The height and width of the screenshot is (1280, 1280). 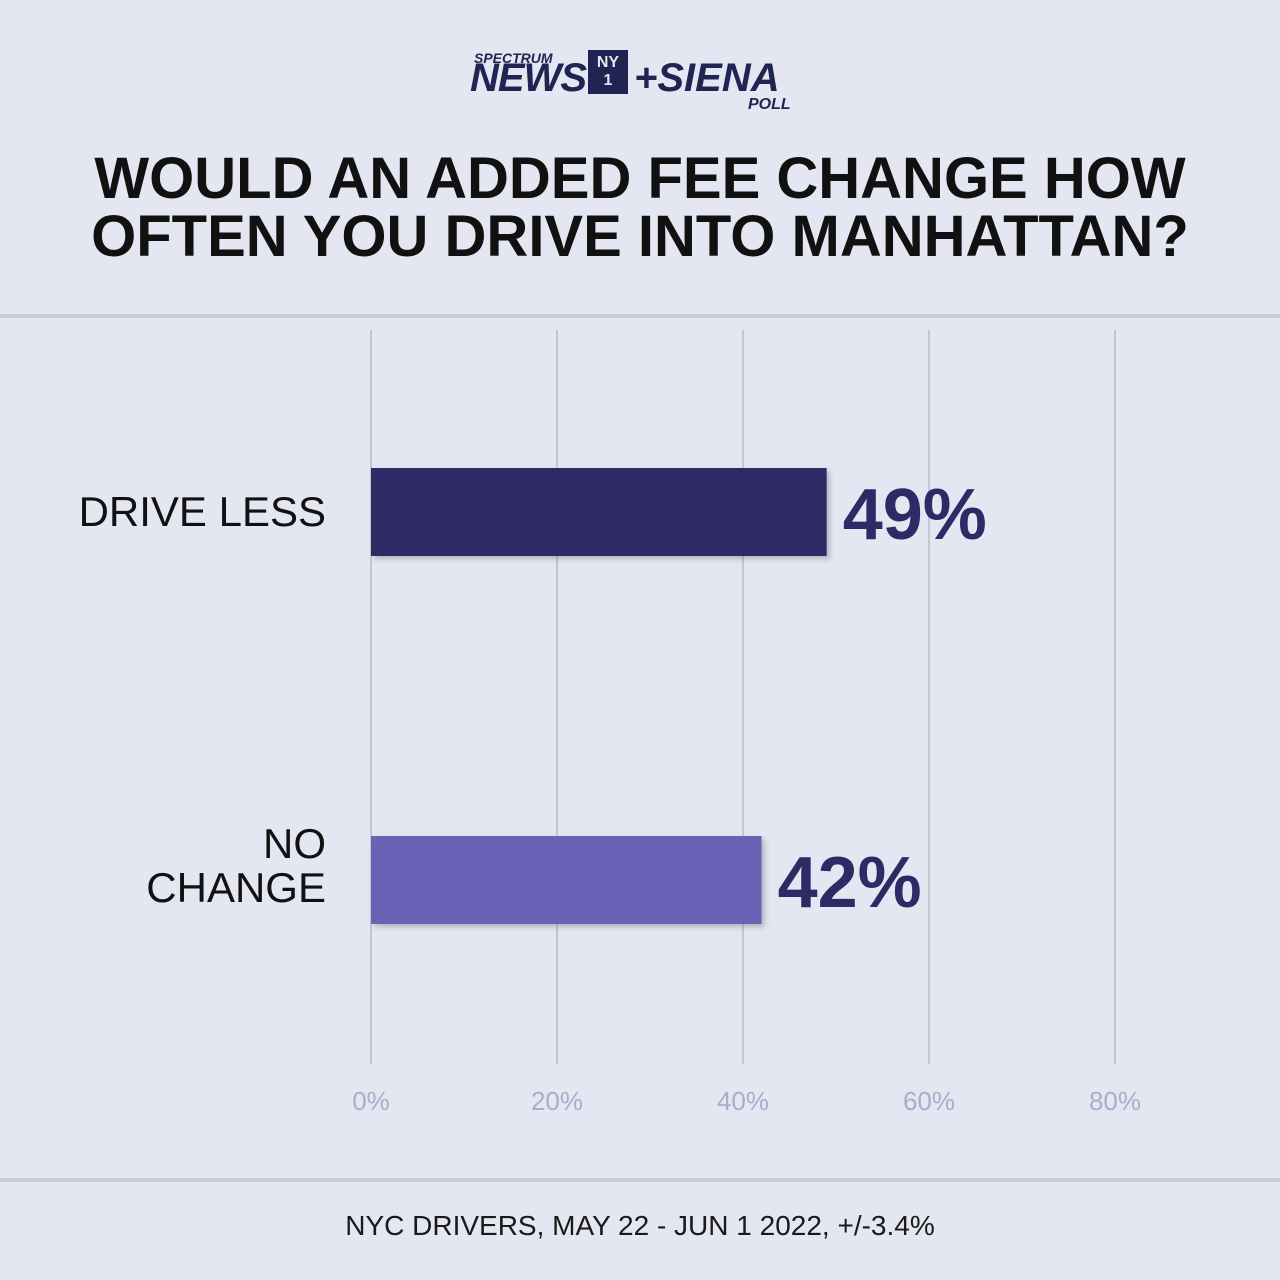 What do you see at coordinates (513, 58) in the screenshot?
I see `logo-spectrum-text: SPECTRUM` at bounding box center [513, 58].